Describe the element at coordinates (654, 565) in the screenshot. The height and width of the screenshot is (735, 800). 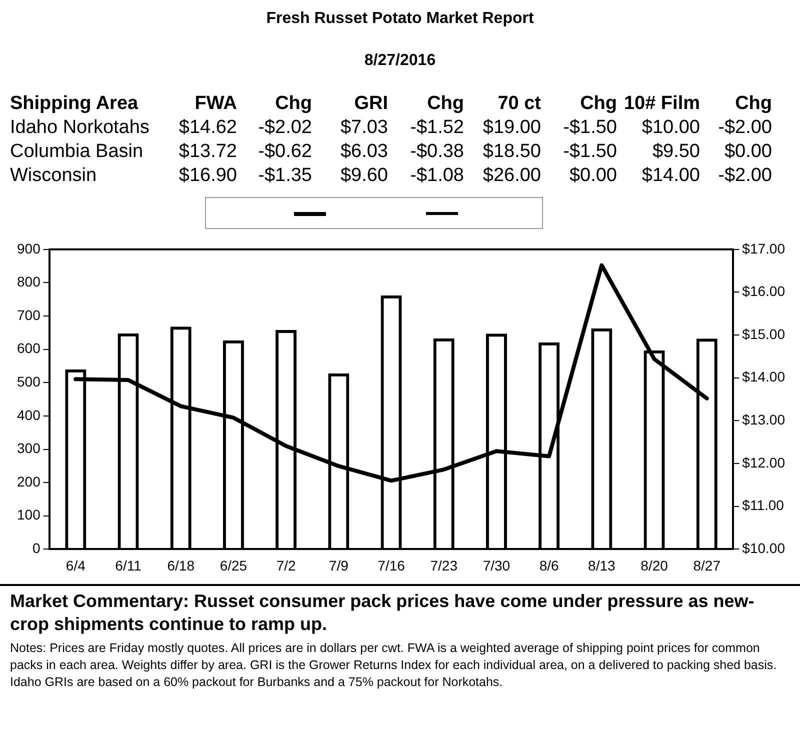
I see `x-tick-label: 8/20` at that location.